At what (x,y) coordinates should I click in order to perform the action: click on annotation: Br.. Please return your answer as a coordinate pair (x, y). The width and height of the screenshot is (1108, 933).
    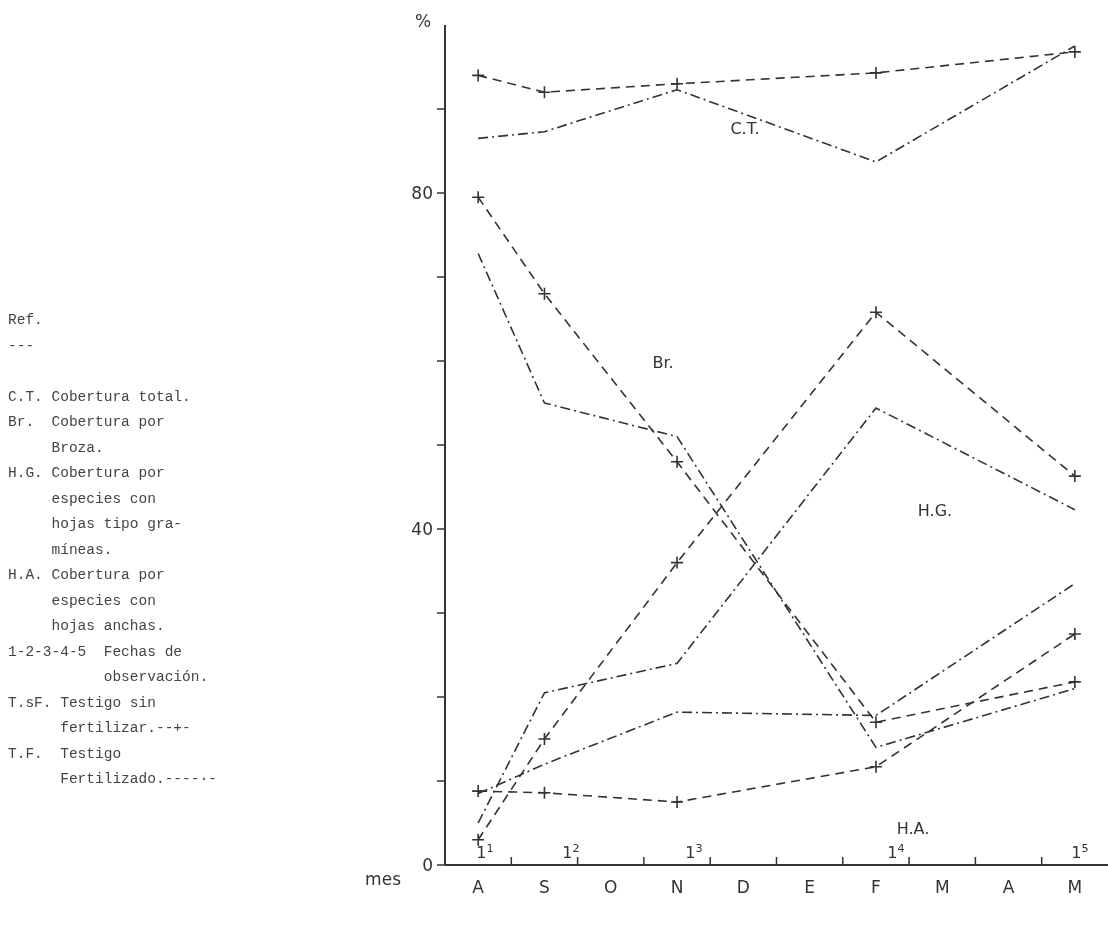
    Looking at the image, I should click on (663, 362).